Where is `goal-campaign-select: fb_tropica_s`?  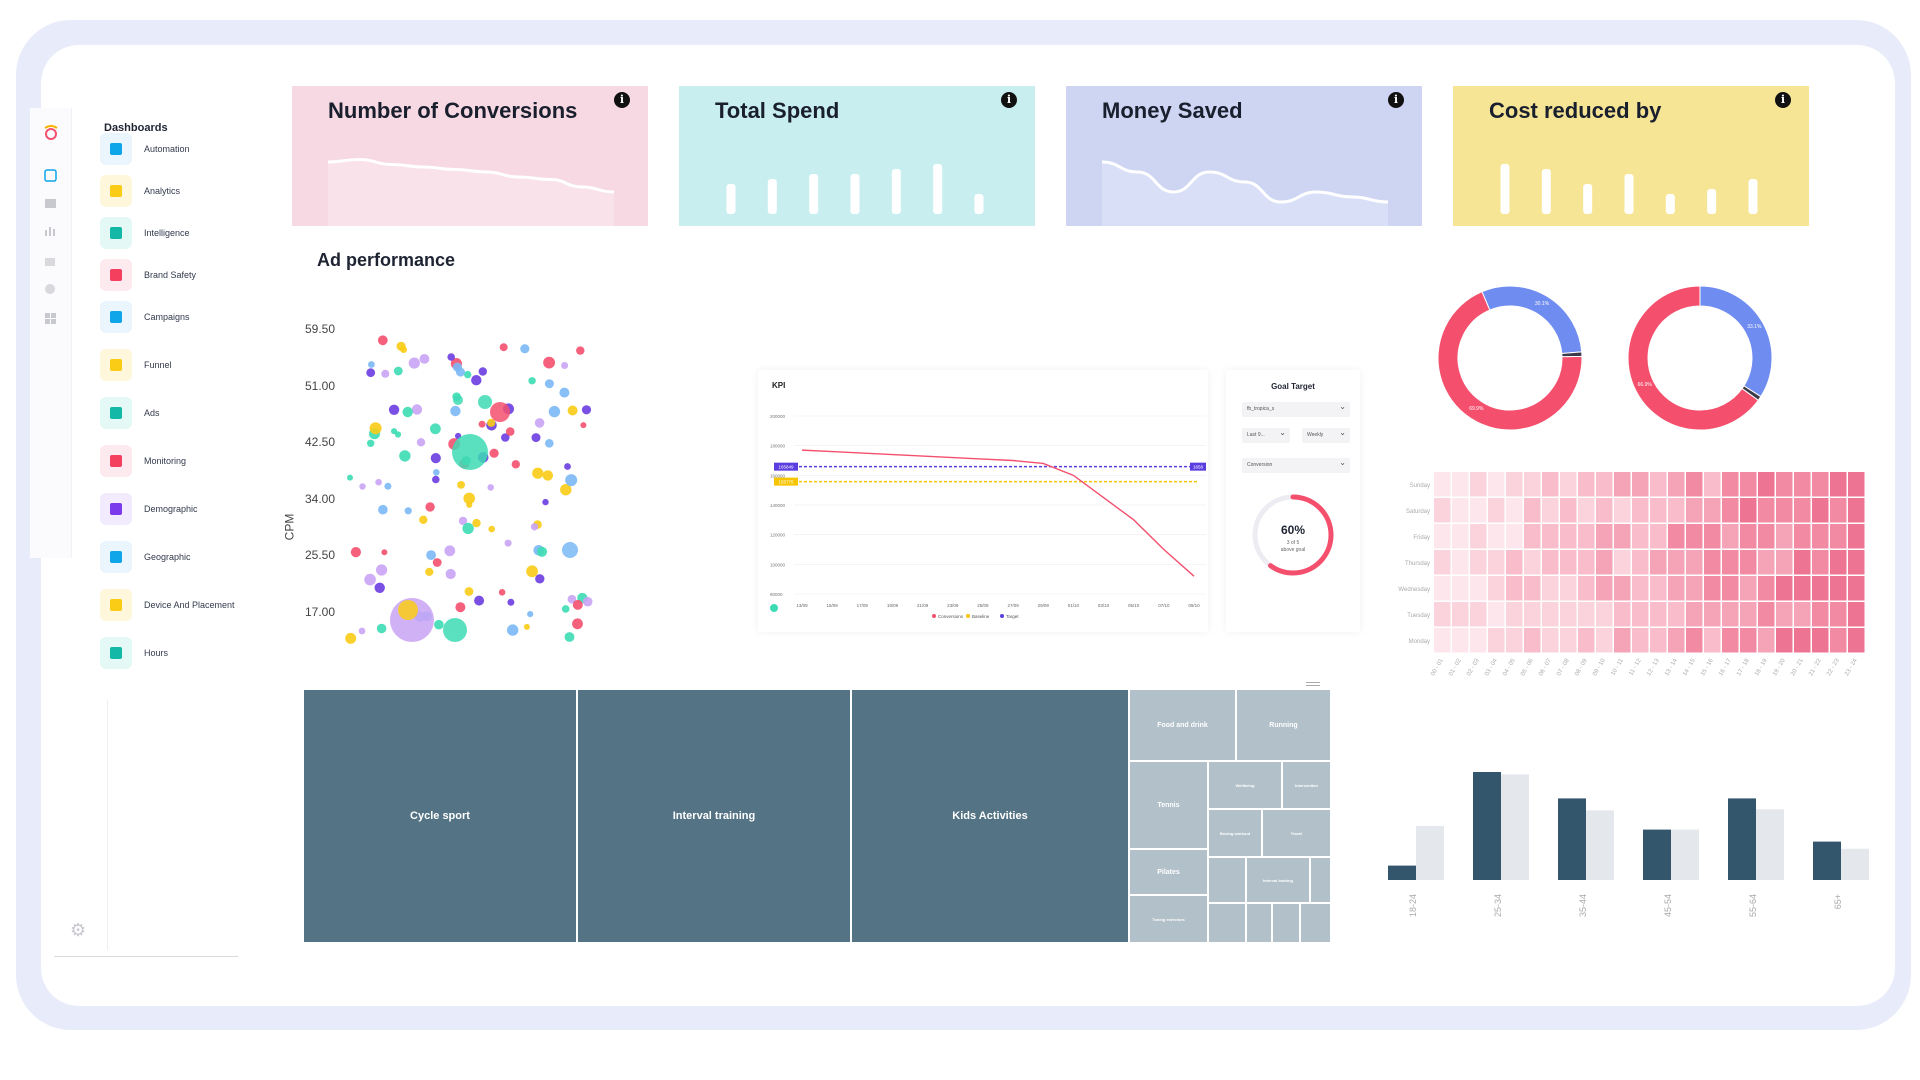 goal-campaign-select: fb_tropica_s is located at coordinates (1296, 409).